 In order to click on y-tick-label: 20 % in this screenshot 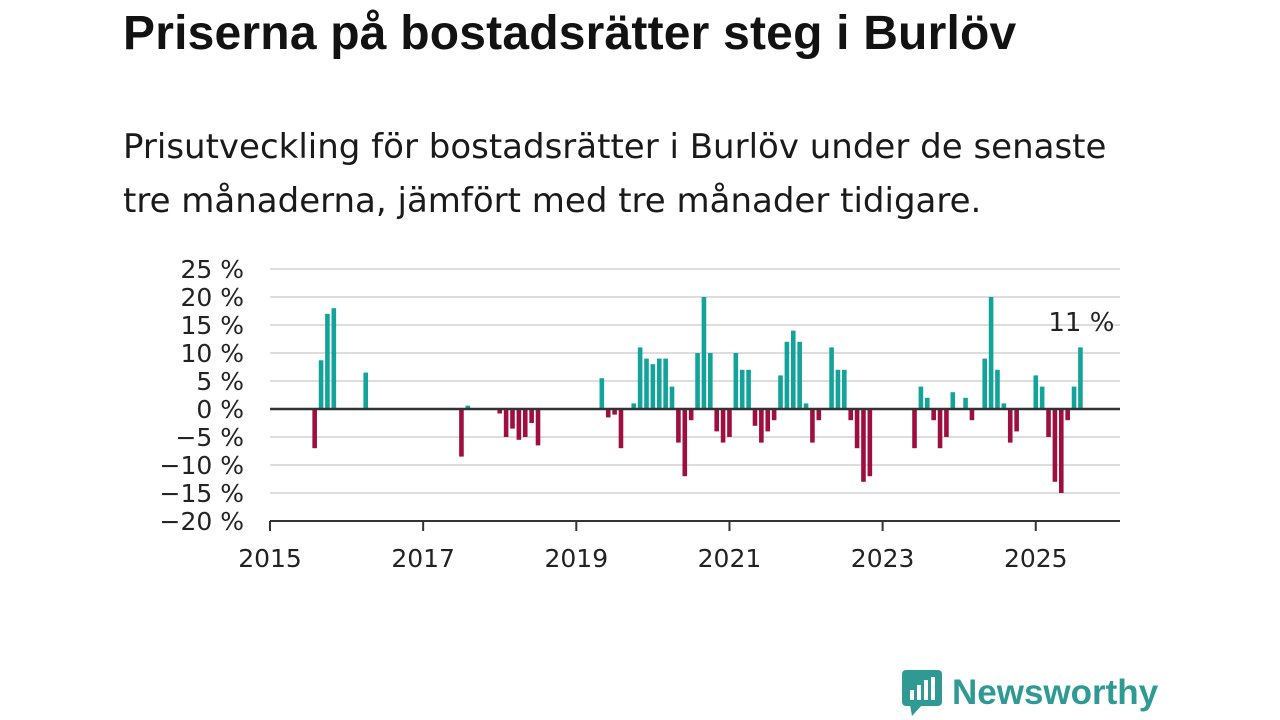, I will do `click(212, 297)`.